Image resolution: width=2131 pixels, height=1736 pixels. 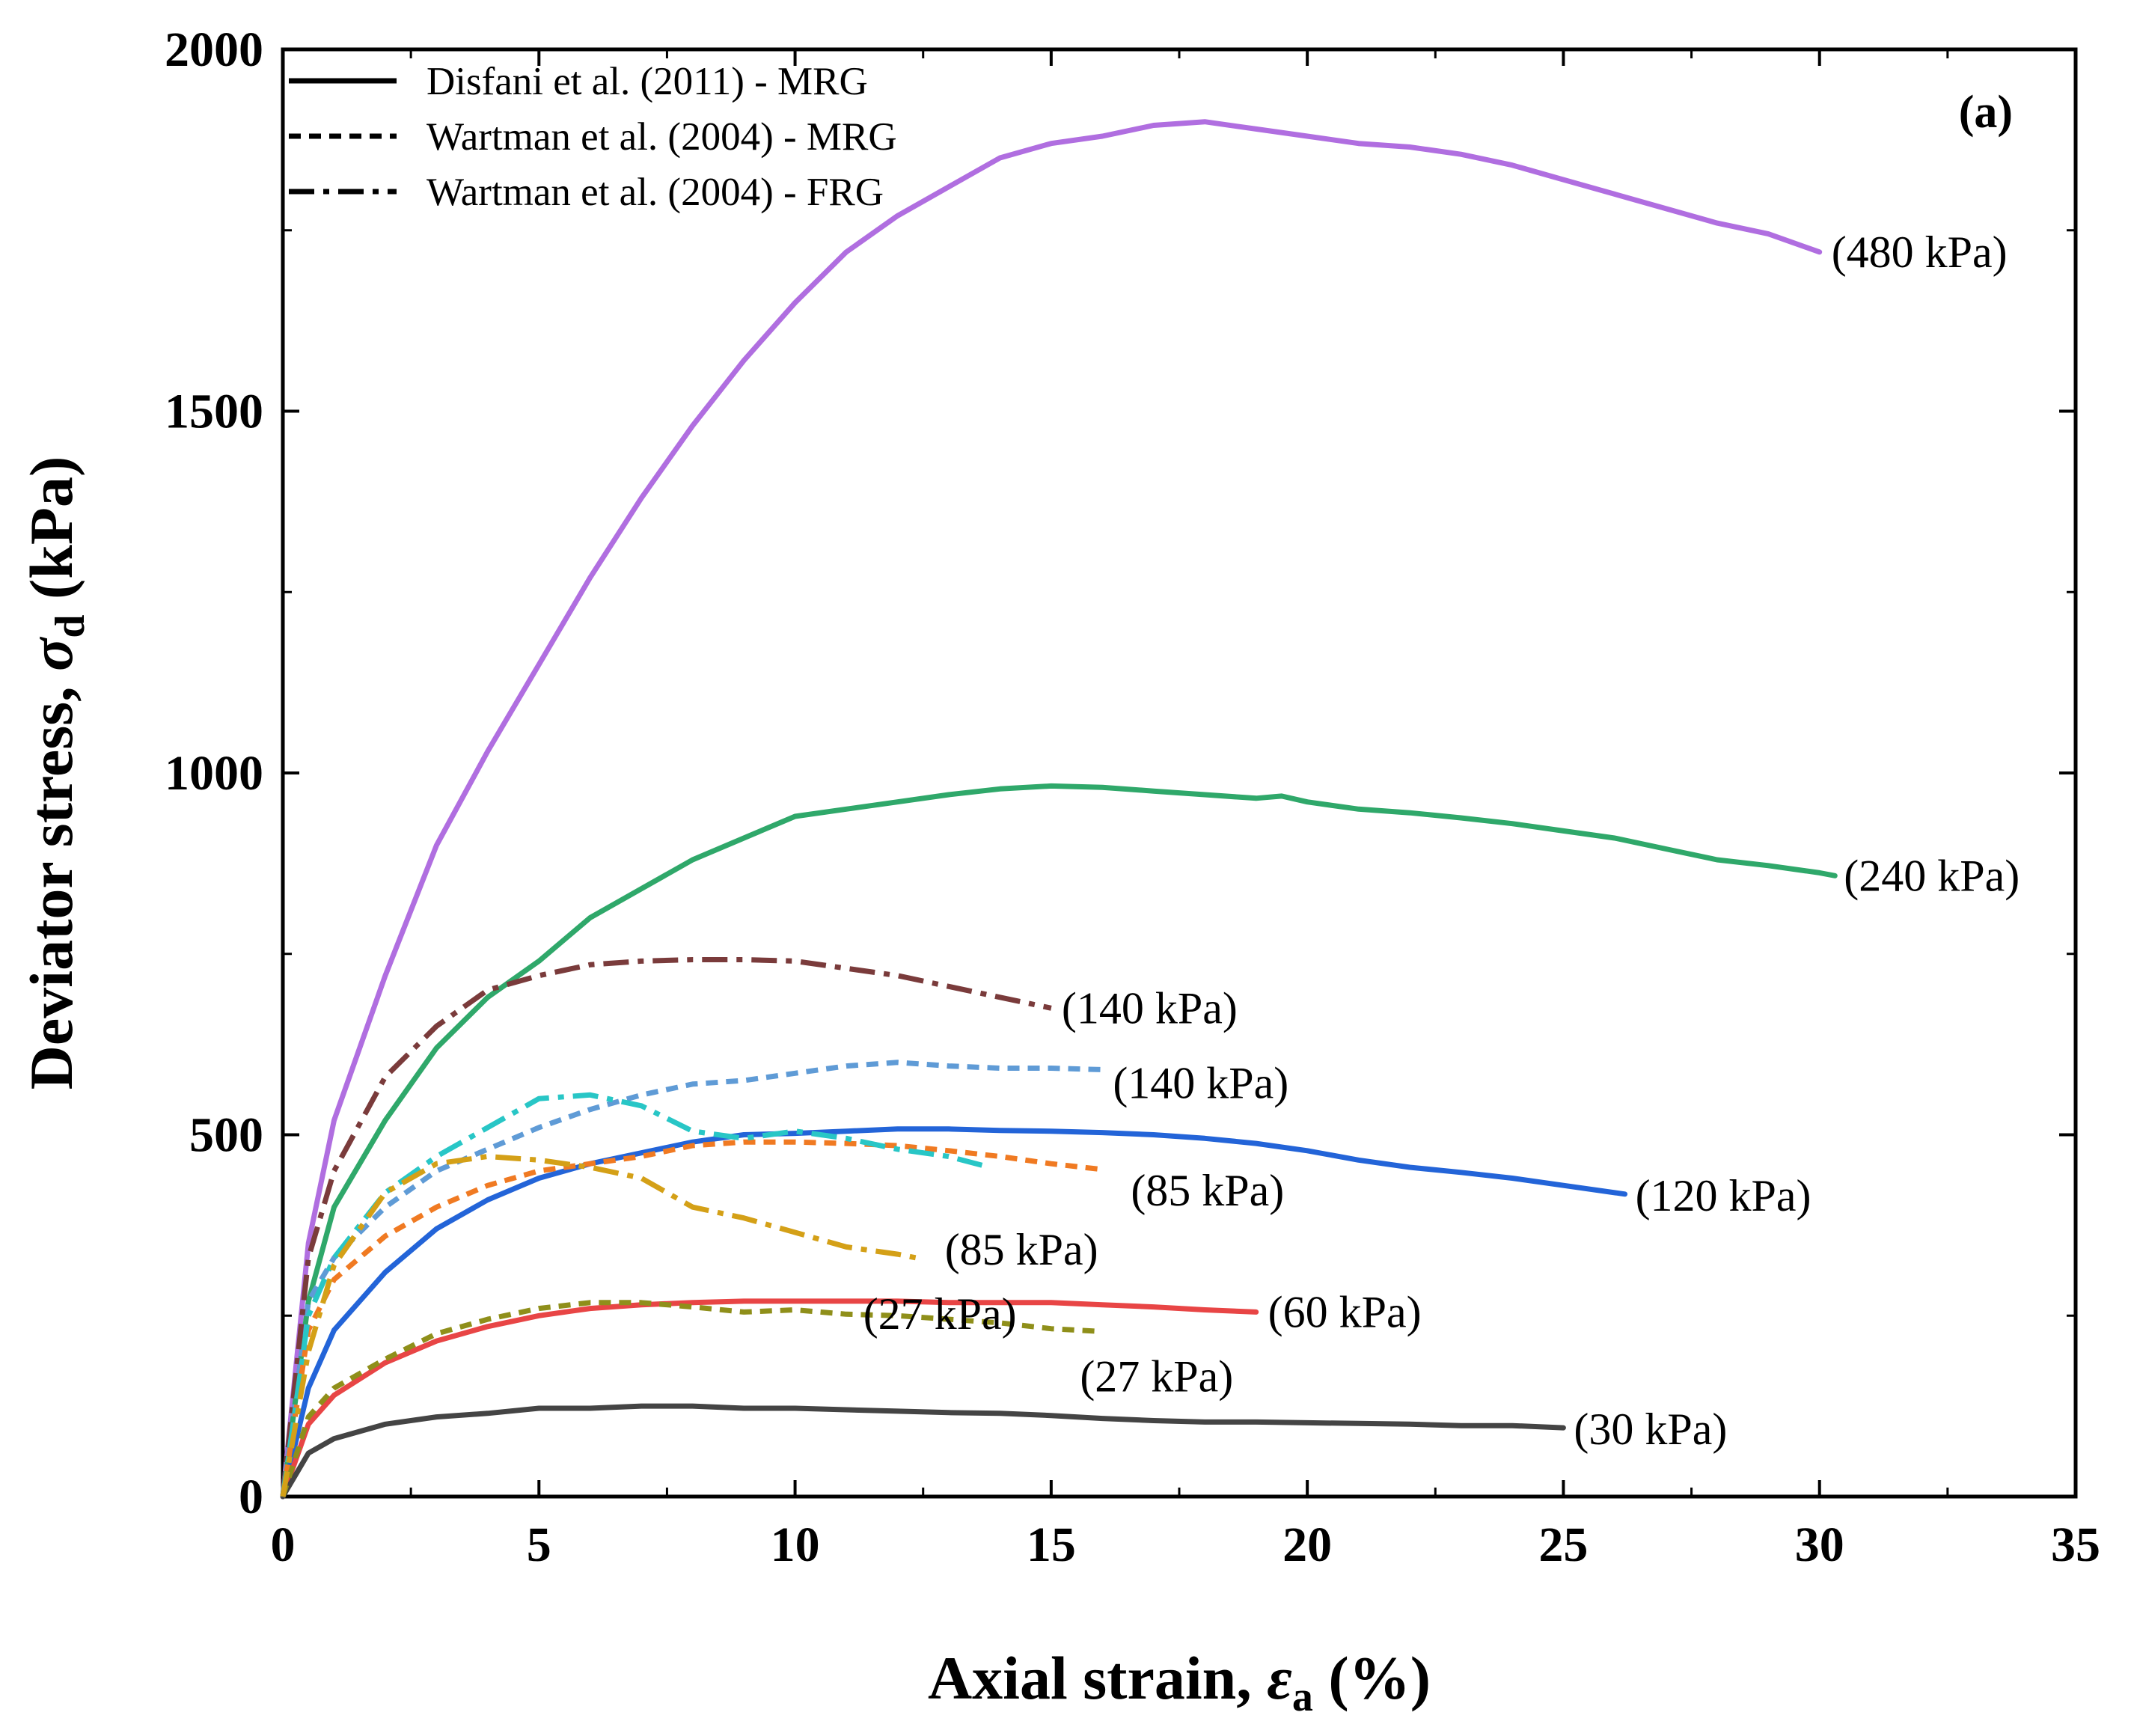 What do you see at coordinates (1345, 1311) in the screenshot?
I see `curve-label-3: (60 kPa)` at bounding box center [1345, 1311].